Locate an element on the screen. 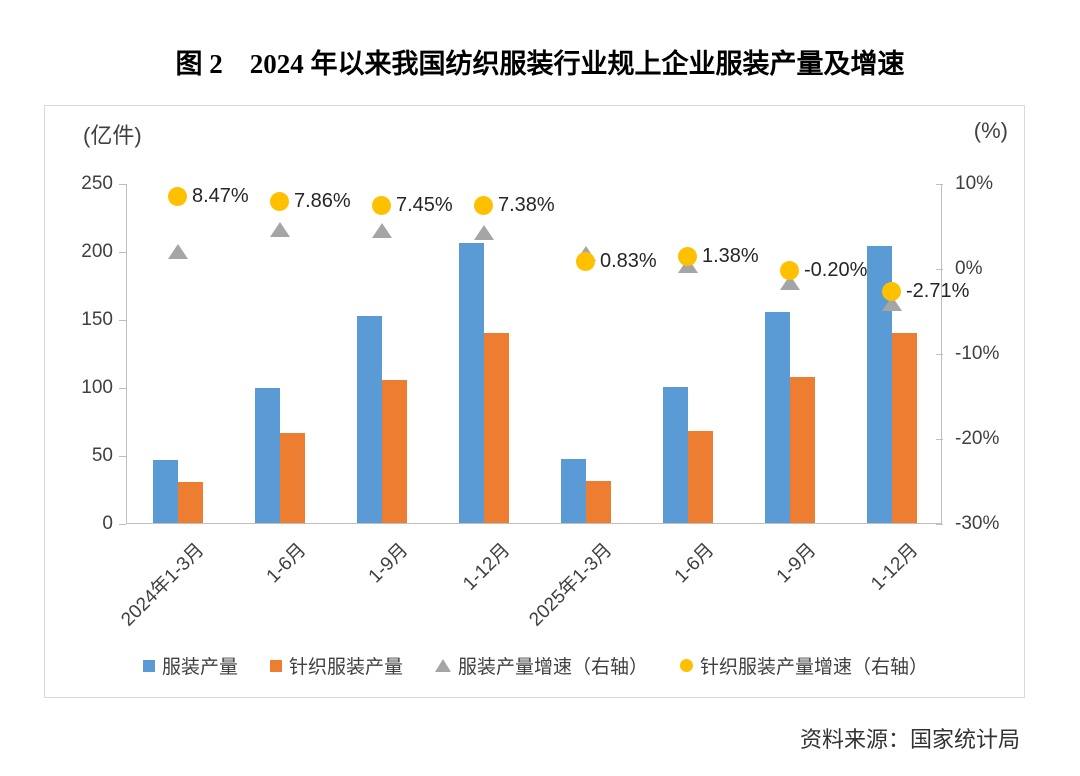 Image resolution: width=1080 pixels, height=776 pixels. legend-item-apparel-growth: 服装产量增速（右轴） is located at coordinates (541, 665).